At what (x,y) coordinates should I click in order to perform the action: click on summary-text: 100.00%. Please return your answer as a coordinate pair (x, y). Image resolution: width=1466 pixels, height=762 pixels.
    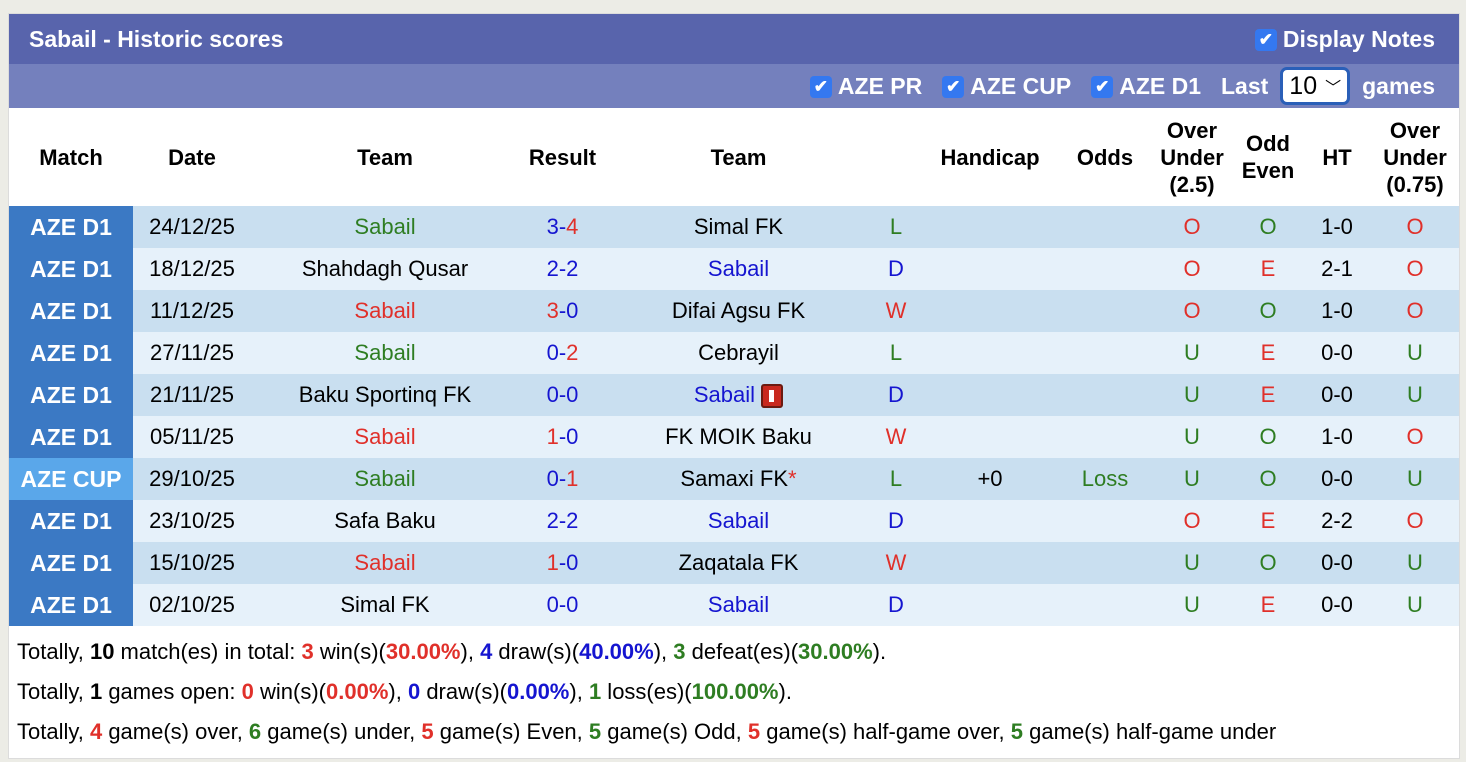
    Looking at the image, I should click on (735, 691).